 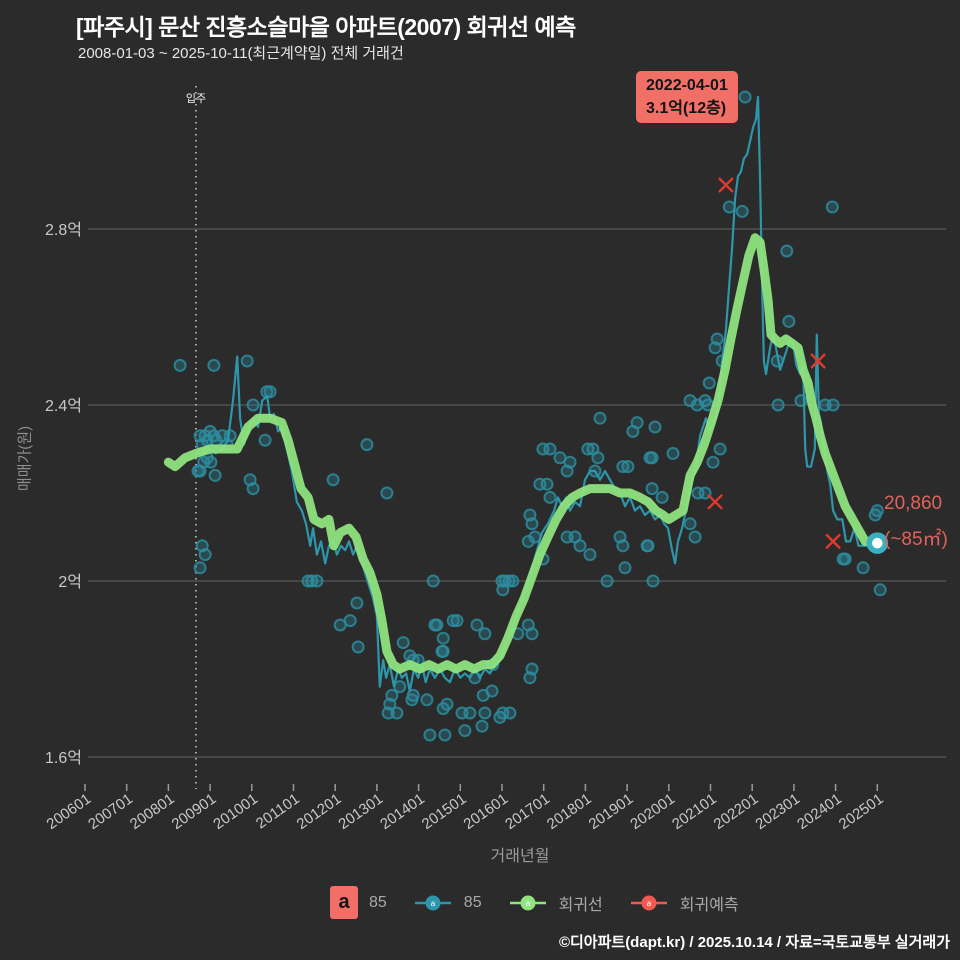 I want to click on legend: a 85 a 85 a 회귀선 a 회귀예측, so click(x=534, y=902).